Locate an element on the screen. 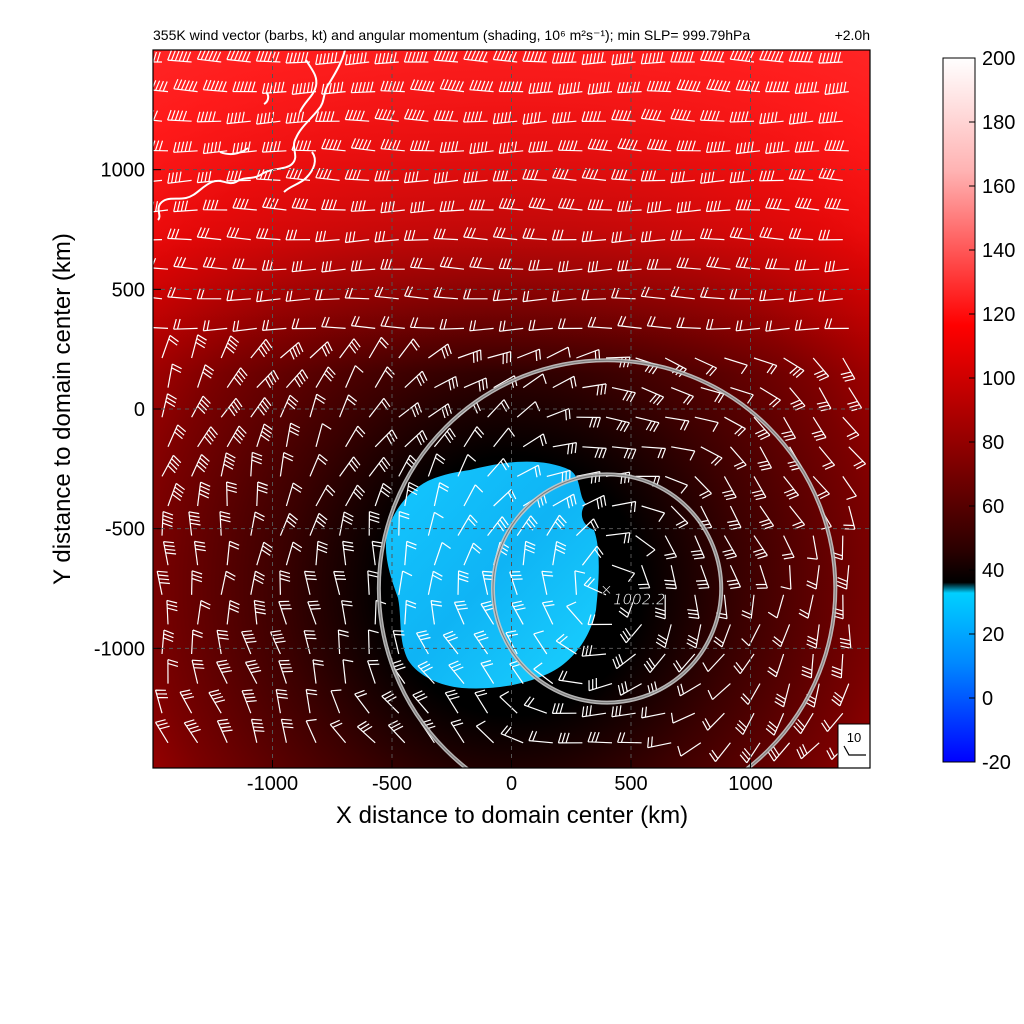 Image resolution: width=1024 pixels, height=1024 pixels. y-tick-label: 500 is located at coordinates (128, 290).